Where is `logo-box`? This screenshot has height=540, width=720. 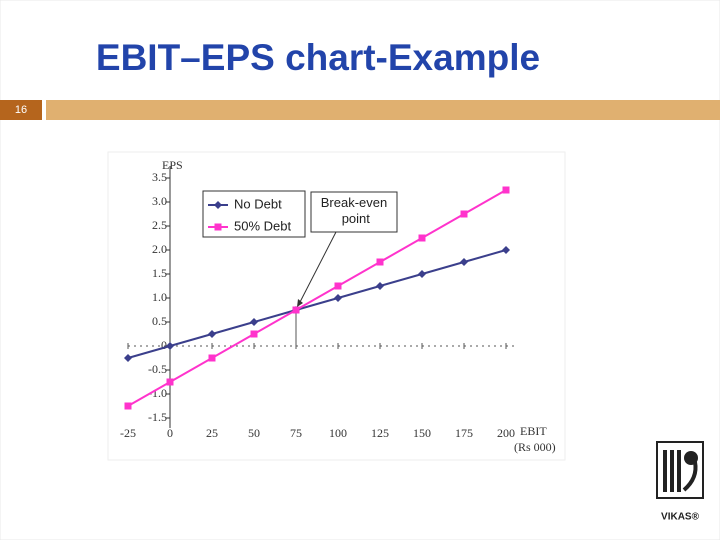 logo-box is located at coordinates (680, 470).